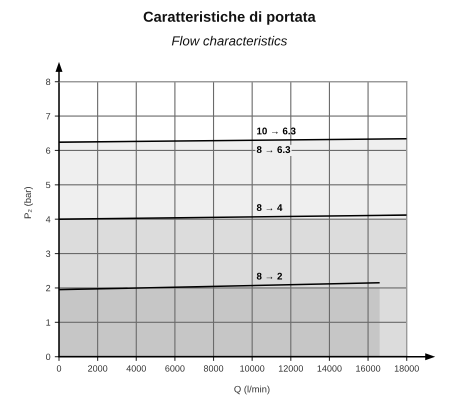  I want to click on y-tick-label: 4, so click(48, 219).